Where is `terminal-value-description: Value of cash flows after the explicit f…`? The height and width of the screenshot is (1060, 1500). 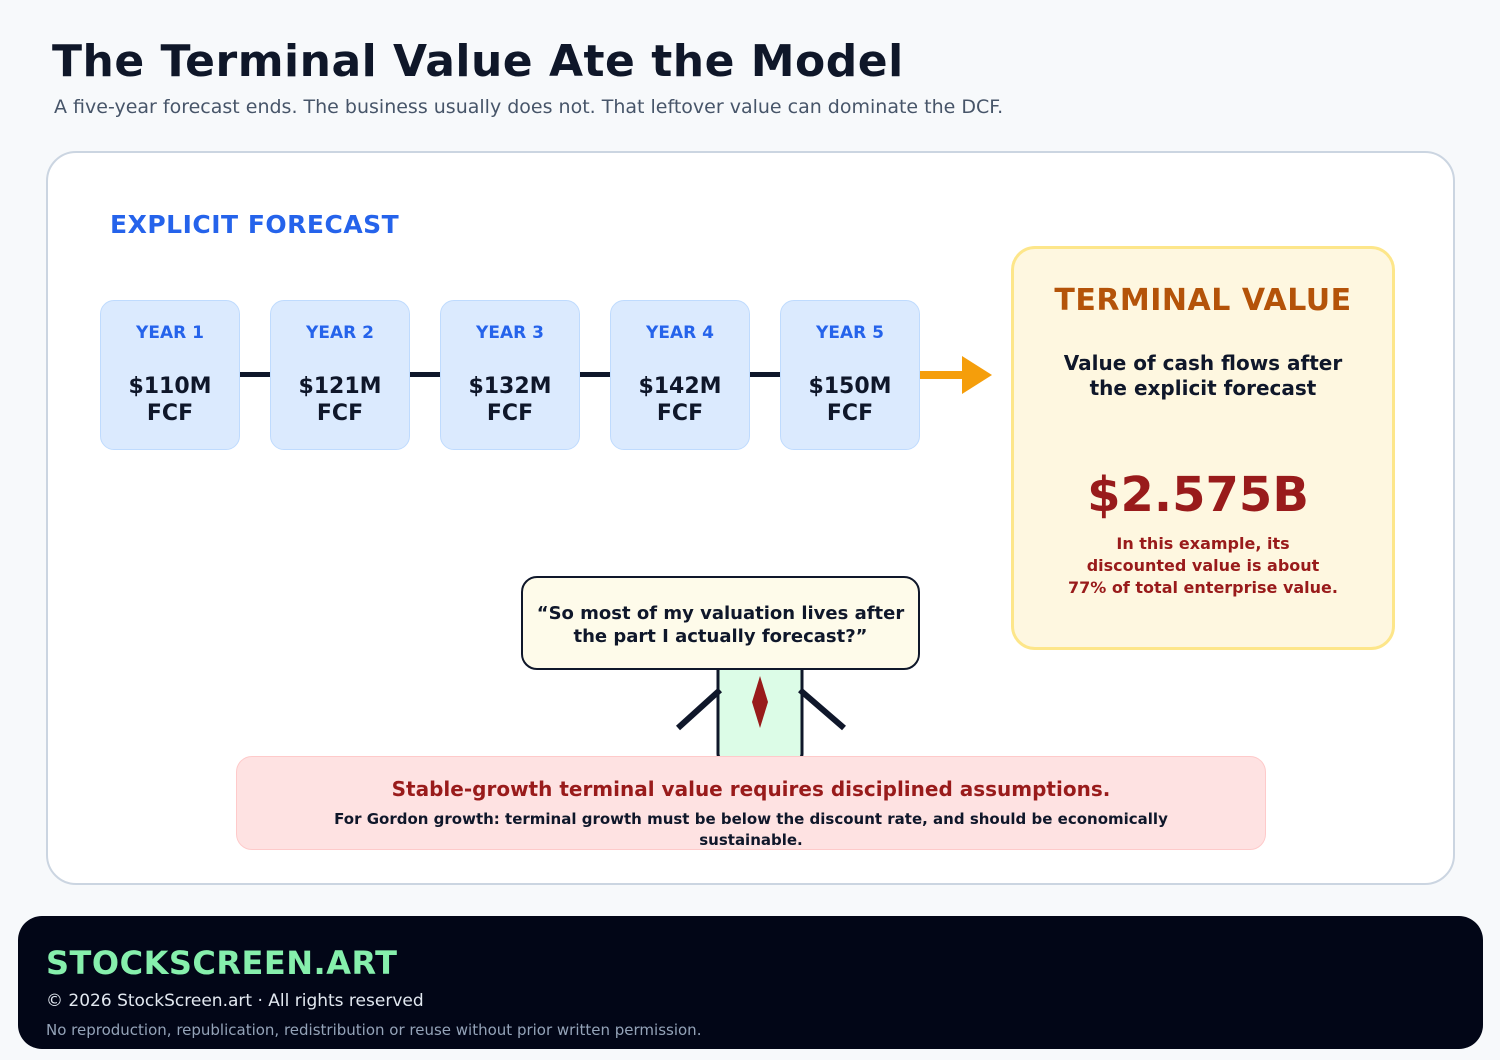
terminal-value-description: Value of cash flows after the explicit f… is located at coordinates (1203, 375).